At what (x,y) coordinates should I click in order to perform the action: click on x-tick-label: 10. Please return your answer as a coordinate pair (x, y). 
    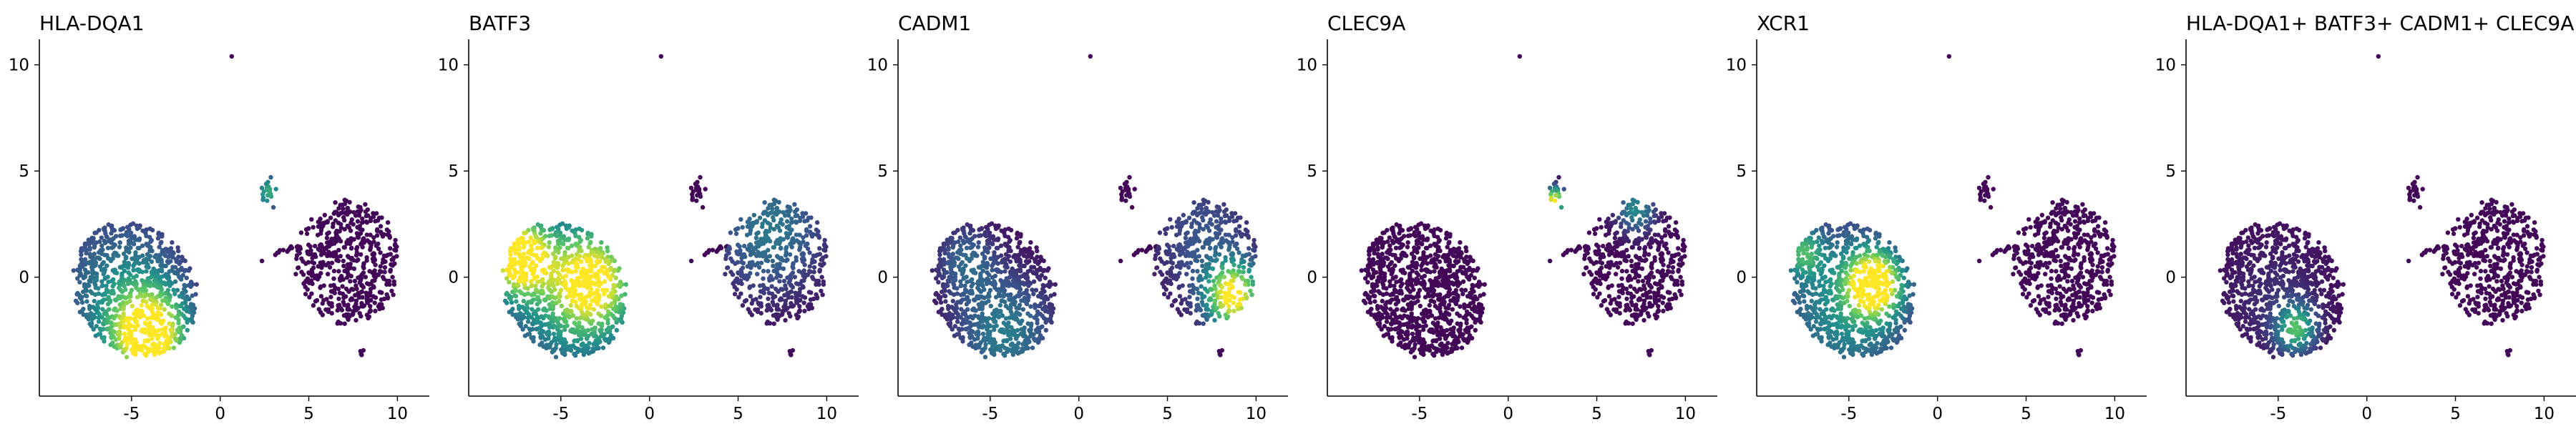
    Looking at the image, I should click on (1256, 414).